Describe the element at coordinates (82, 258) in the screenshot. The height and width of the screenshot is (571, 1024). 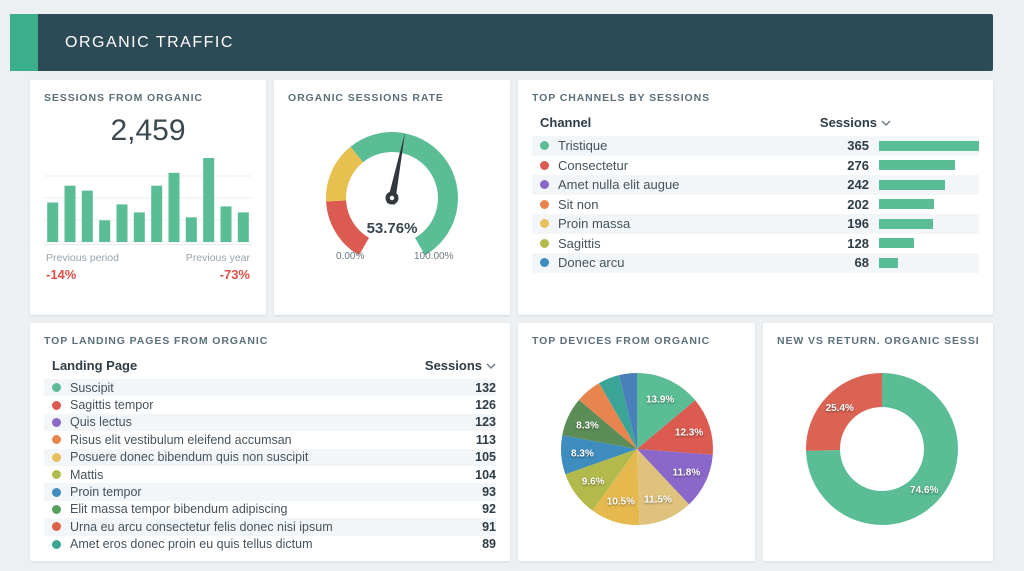
I see `previous-period-label: Previous period` at that location.